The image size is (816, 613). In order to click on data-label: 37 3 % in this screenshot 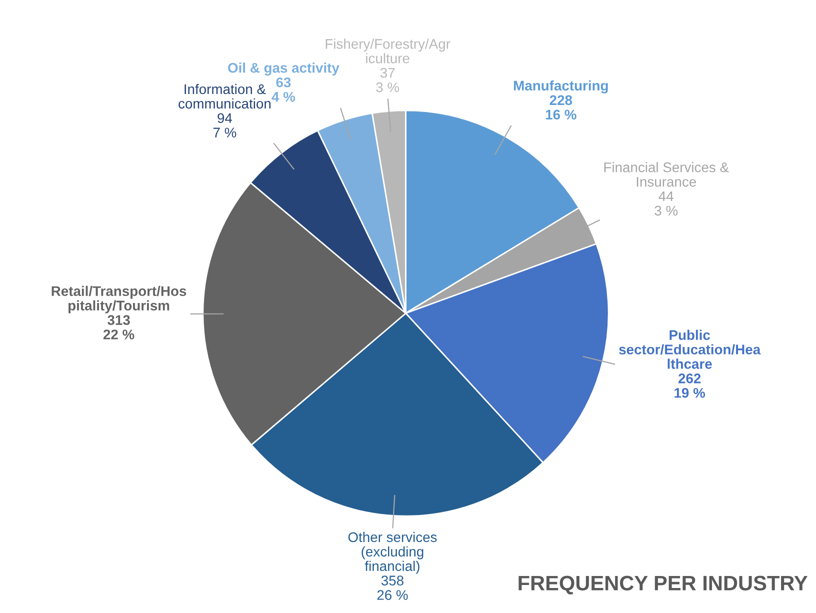, I will do `click(388, 80)`.